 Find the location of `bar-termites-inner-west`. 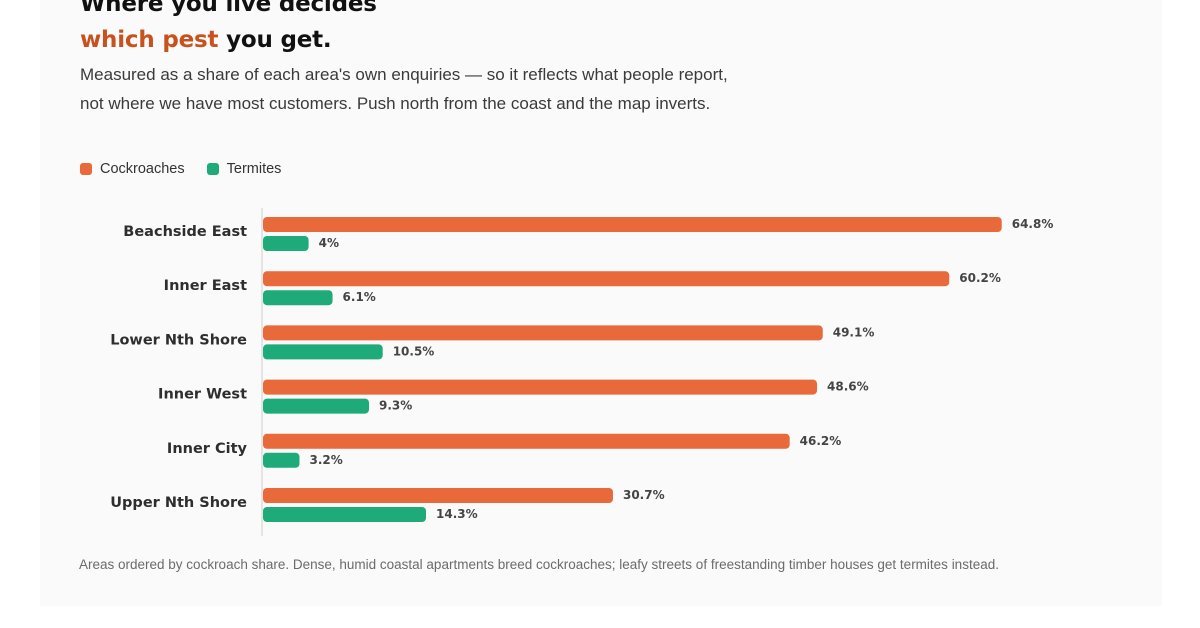

bar-termites-inner-west is located at coordinates (316, 406).